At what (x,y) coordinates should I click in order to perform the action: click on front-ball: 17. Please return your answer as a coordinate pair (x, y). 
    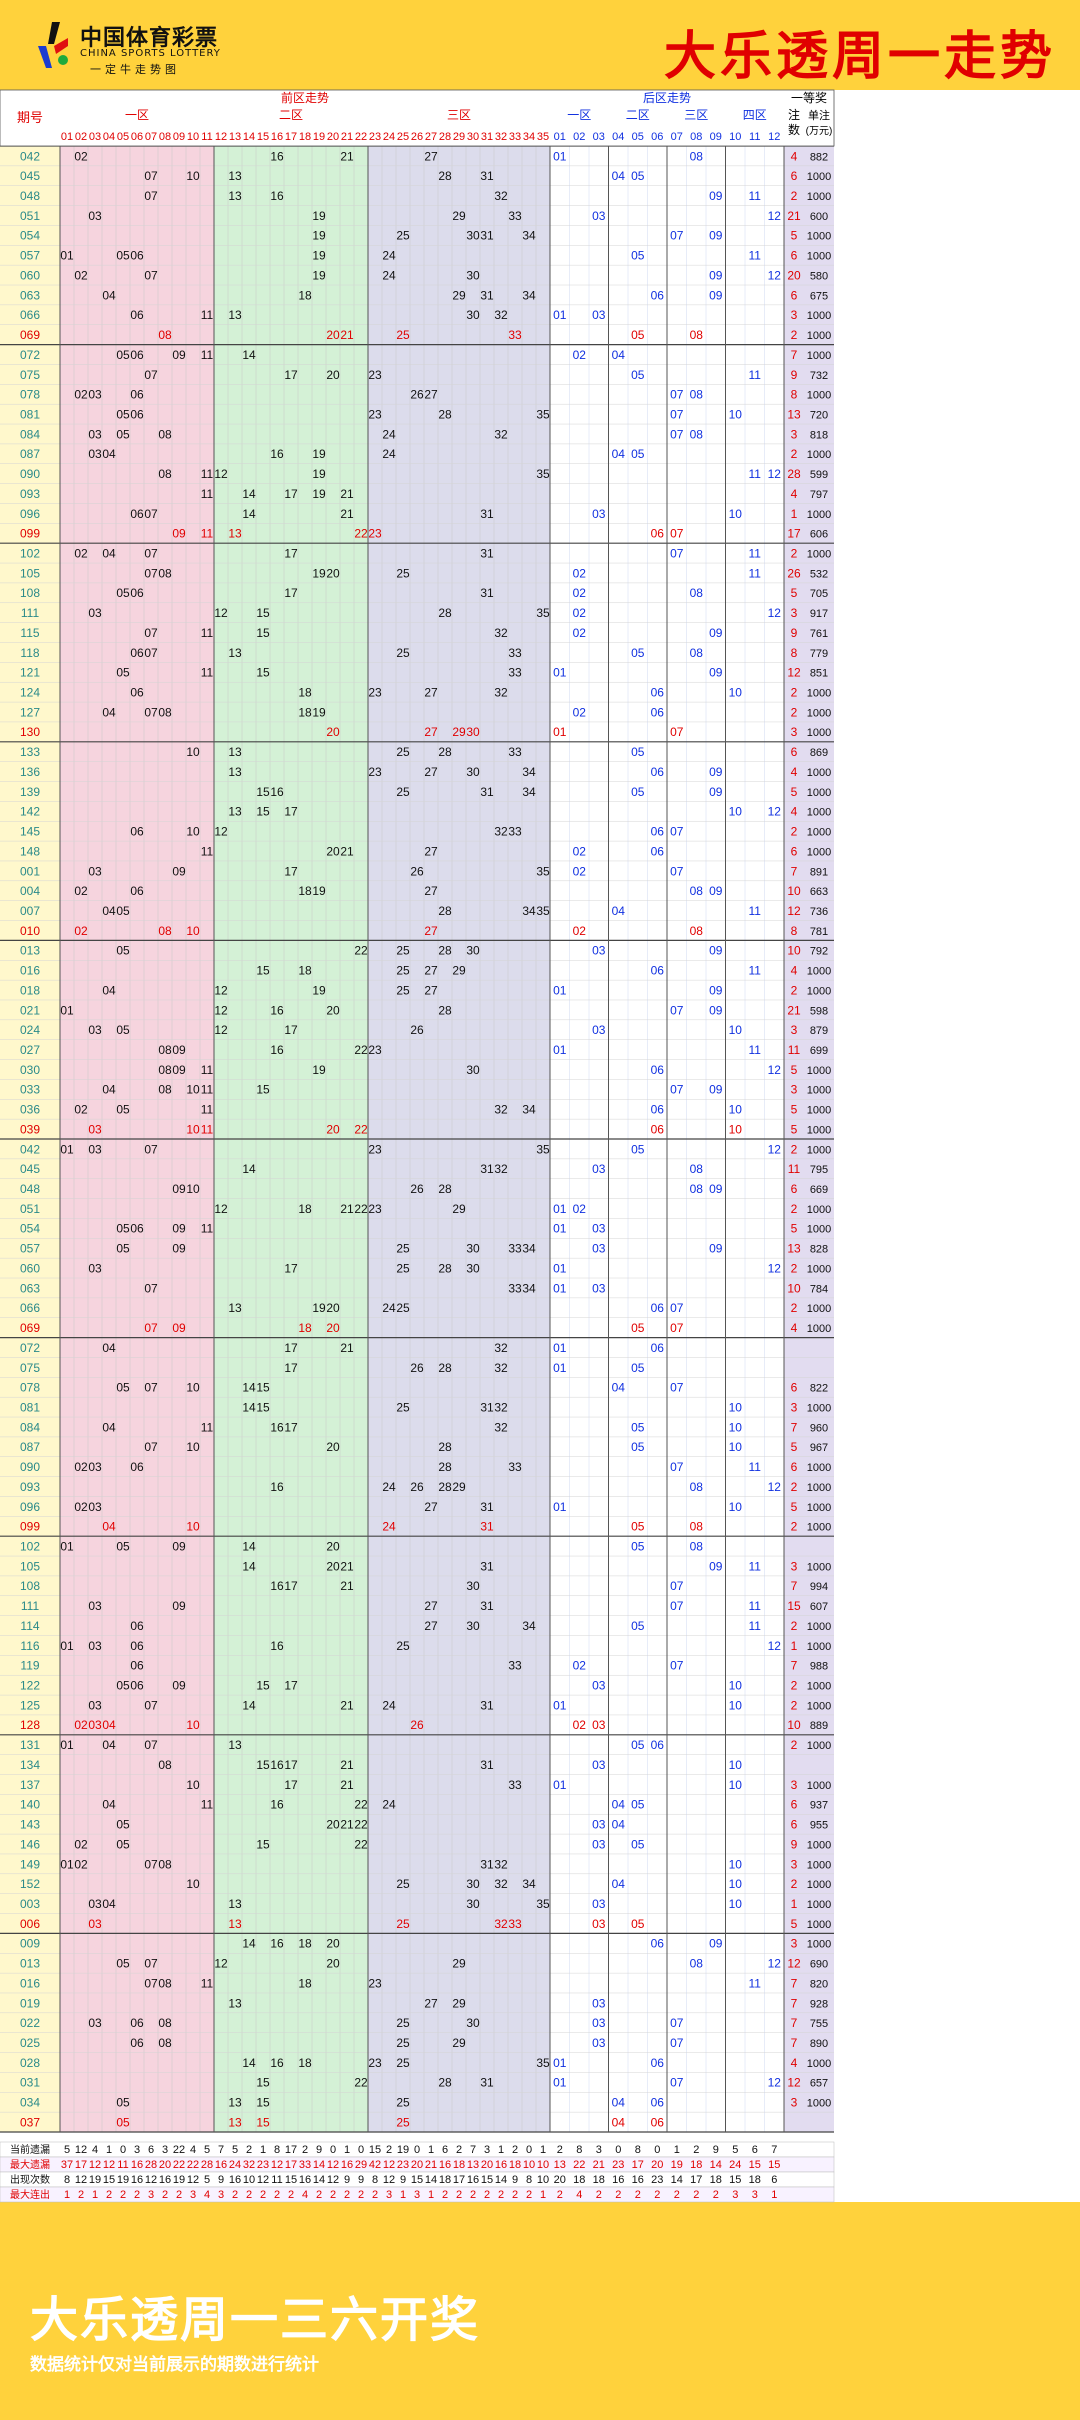
    Looking at the image, I should click on (291, 593).